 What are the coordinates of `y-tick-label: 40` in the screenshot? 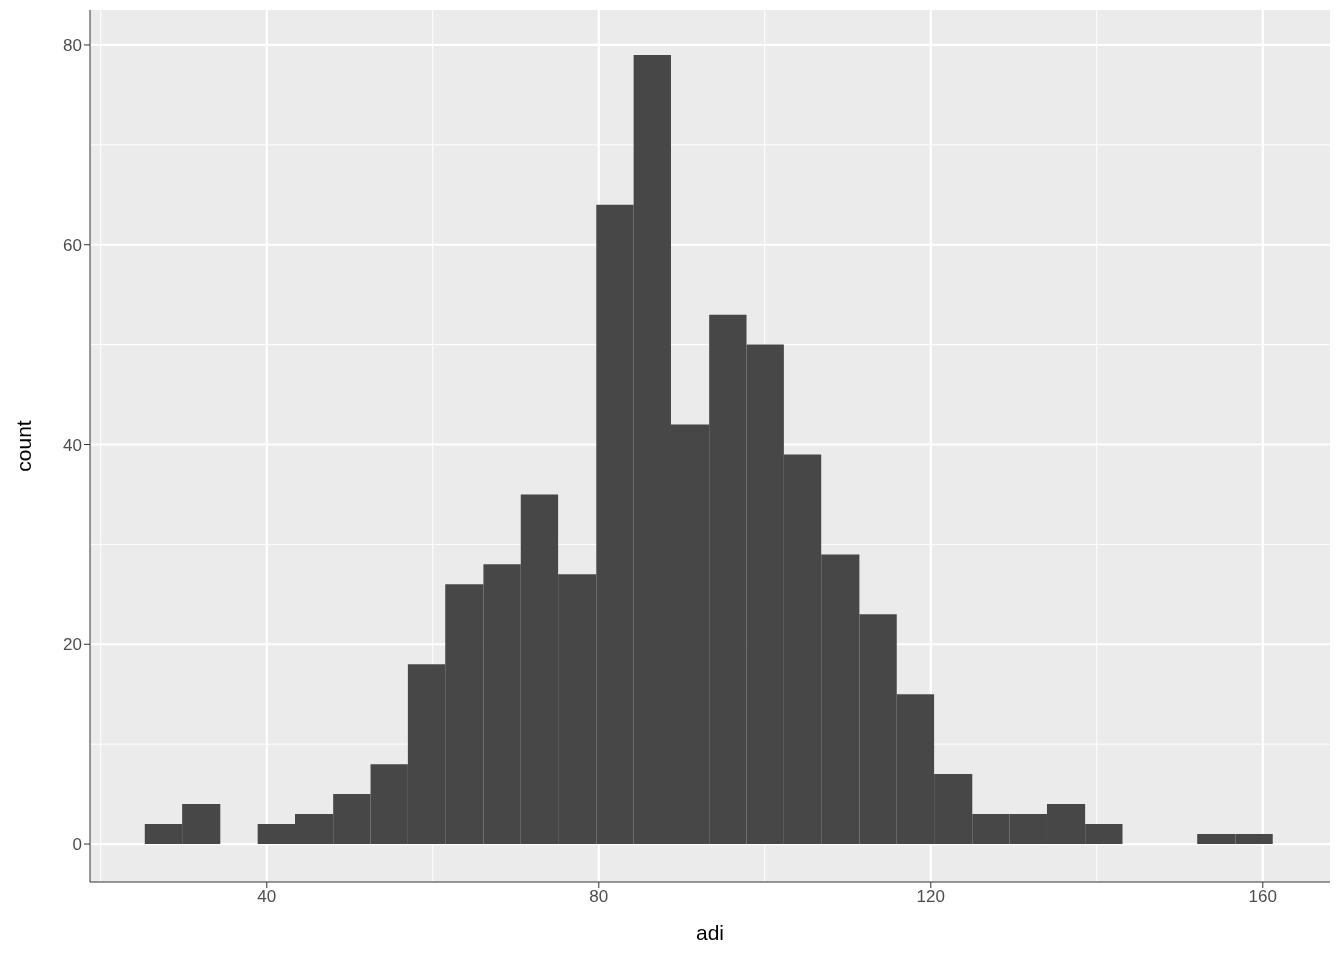 It's located at (72, 445).